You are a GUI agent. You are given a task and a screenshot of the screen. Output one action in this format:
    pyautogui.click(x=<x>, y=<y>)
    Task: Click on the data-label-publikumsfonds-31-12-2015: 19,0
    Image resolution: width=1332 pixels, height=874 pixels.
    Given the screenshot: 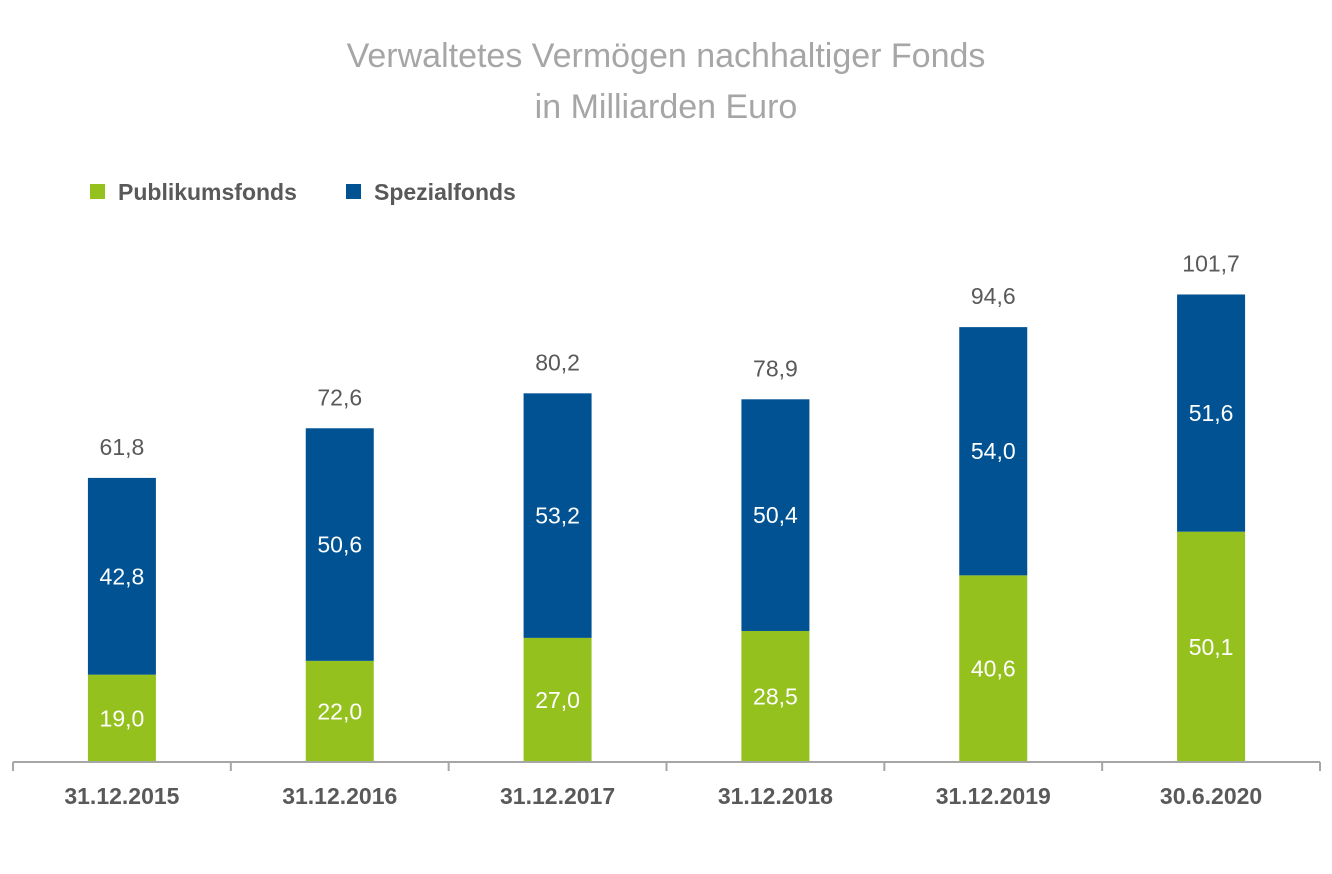 What is the action you would take?
    pyautogui.click(x=122, y=718)
    